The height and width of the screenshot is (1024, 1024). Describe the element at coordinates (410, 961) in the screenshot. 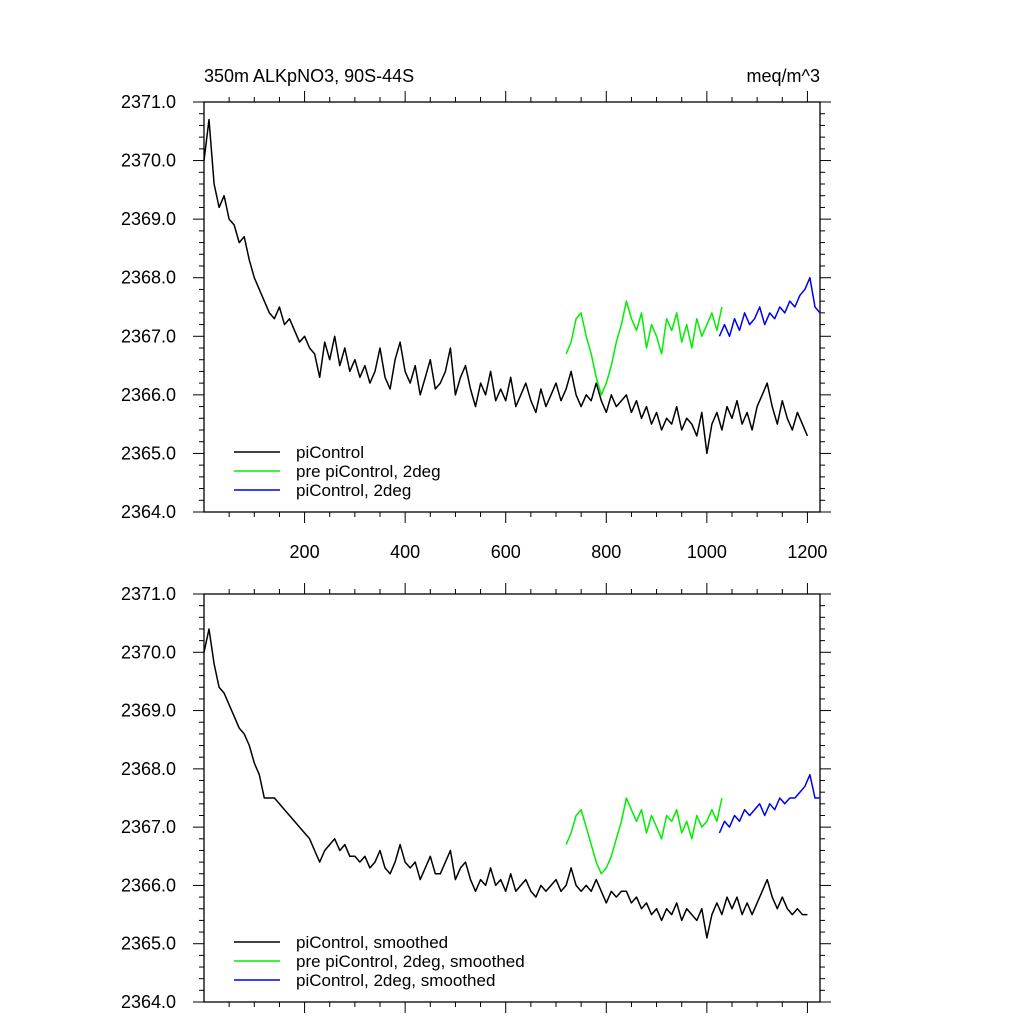

I see `legend-label: pre piControl, 2deg, smoothed` at that location.